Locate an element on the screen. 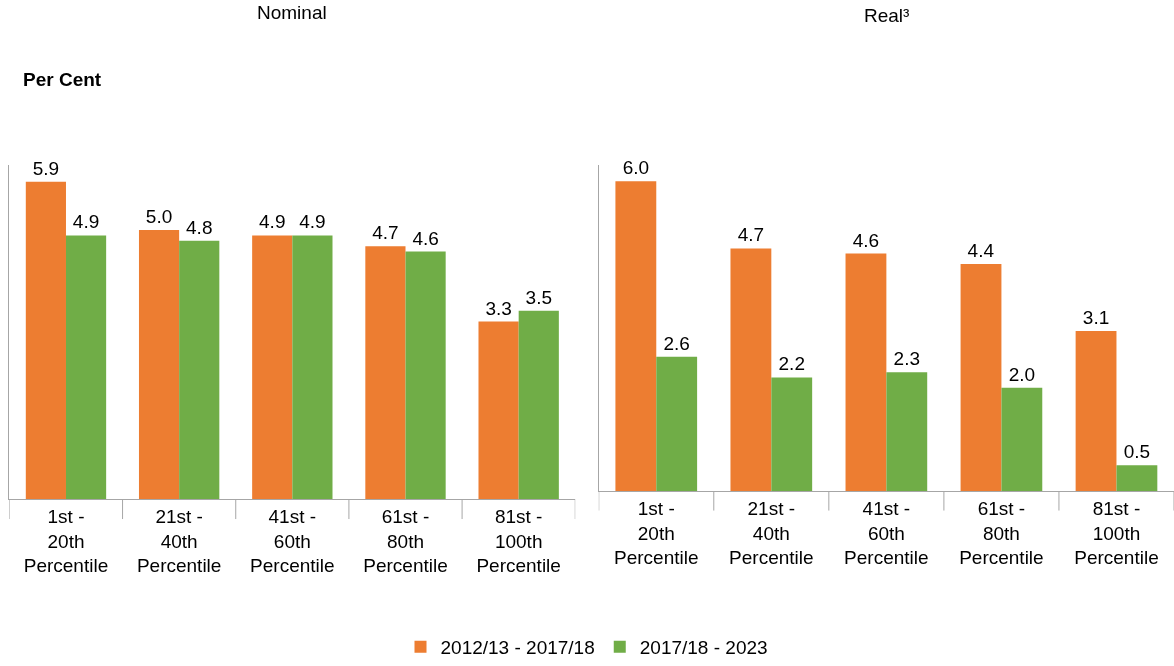 This screenshot has width=1174, height=666. data-label: 3.3 is located at coordinates (498, 308).